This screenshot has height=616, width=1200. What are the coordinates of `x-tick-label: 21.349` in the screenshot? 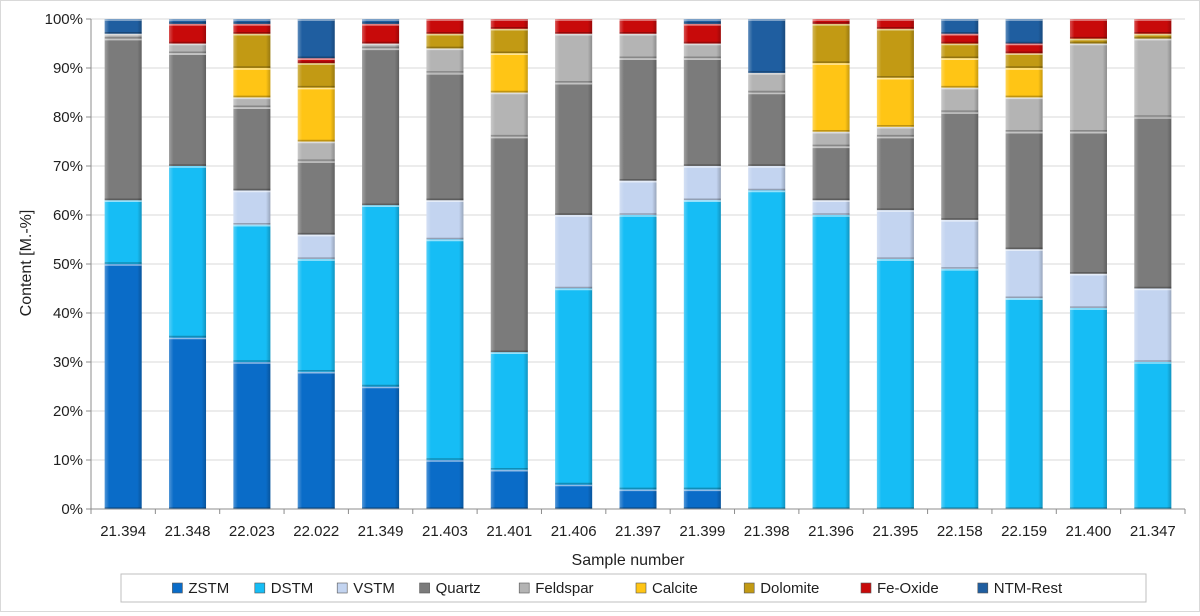 It's located at (381, 531).